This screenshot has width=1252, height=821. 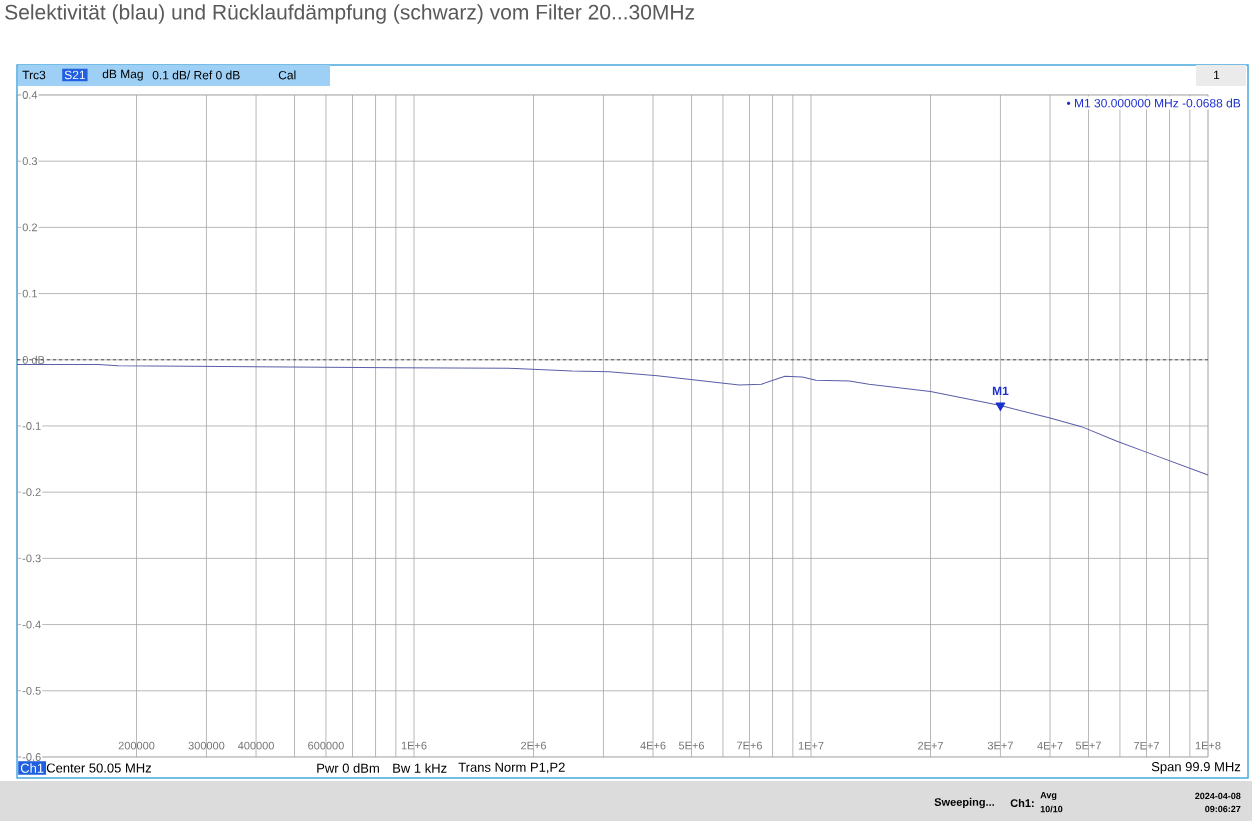 I want to click on text: Cal, so click(x=287, y=75).